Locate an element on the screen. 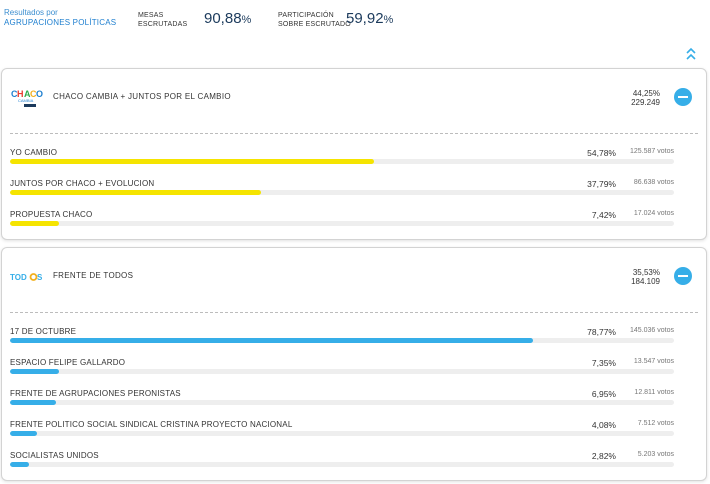 The height and width of the screenshot is (484, 710). mesas-label-2: ESCRUTADAS is located at coordinates (163, 24).